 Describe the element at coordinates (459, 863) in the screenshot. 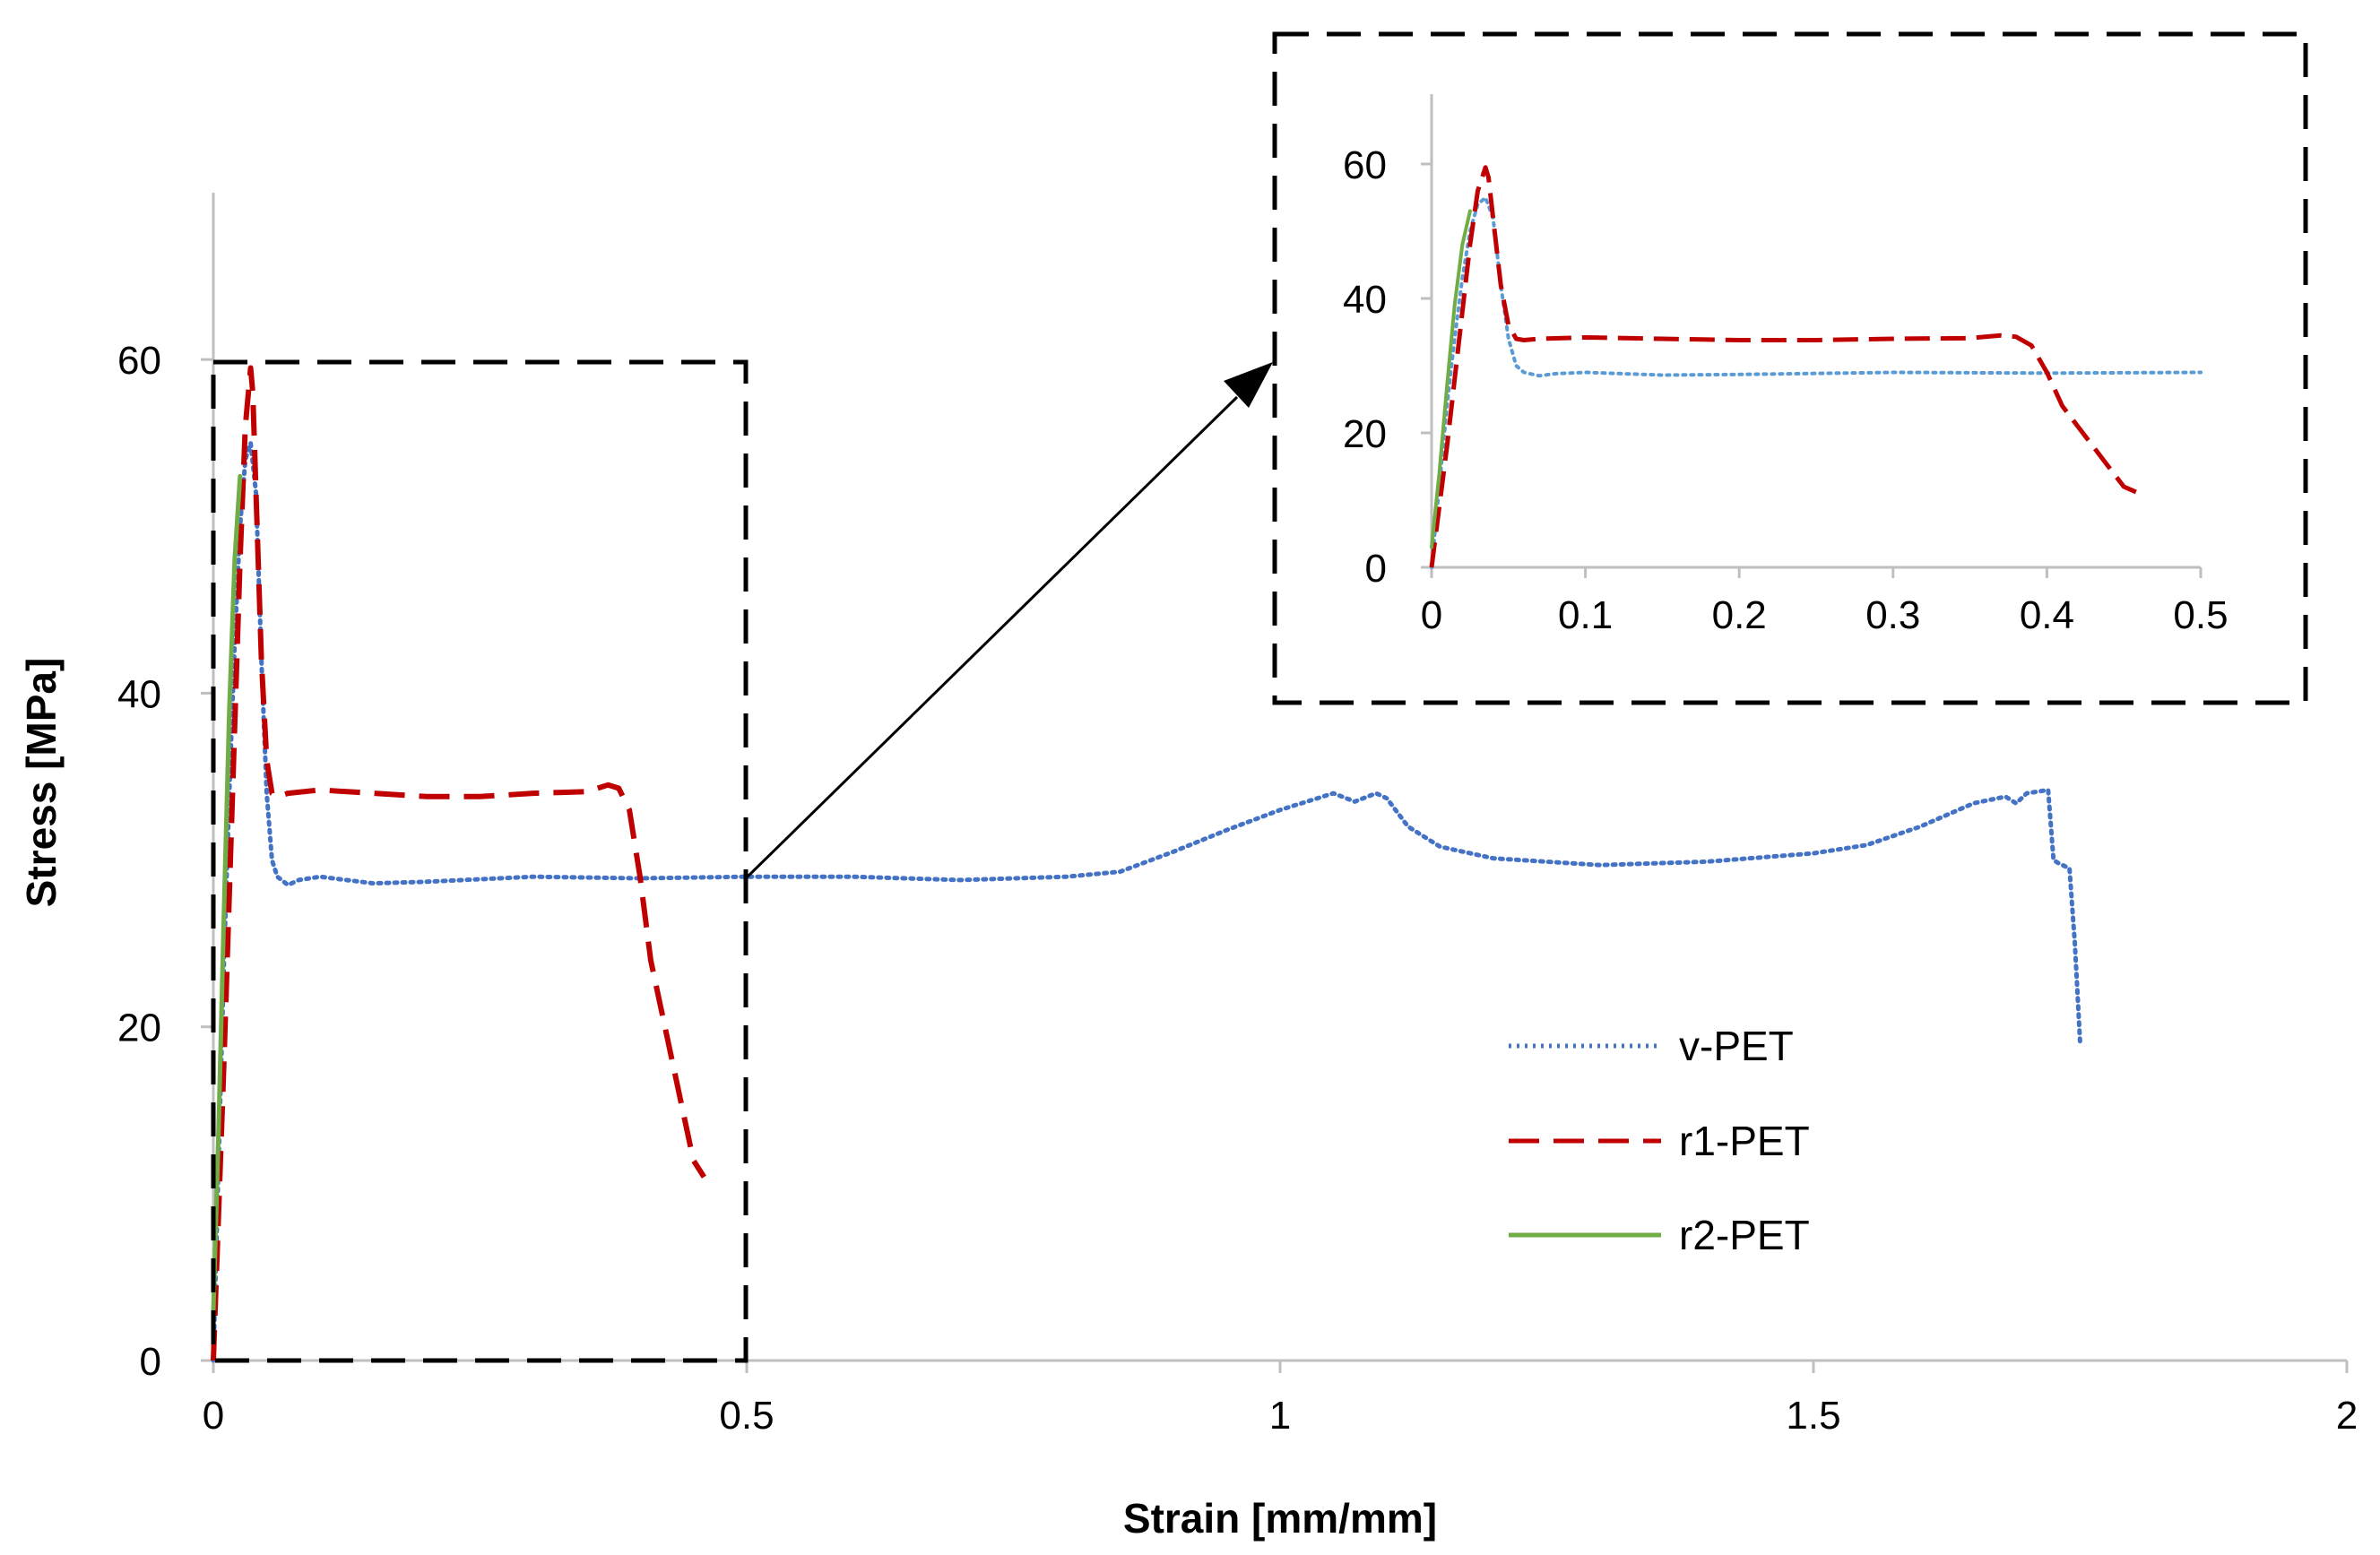

I see `series-line-r1-pet` at that location.